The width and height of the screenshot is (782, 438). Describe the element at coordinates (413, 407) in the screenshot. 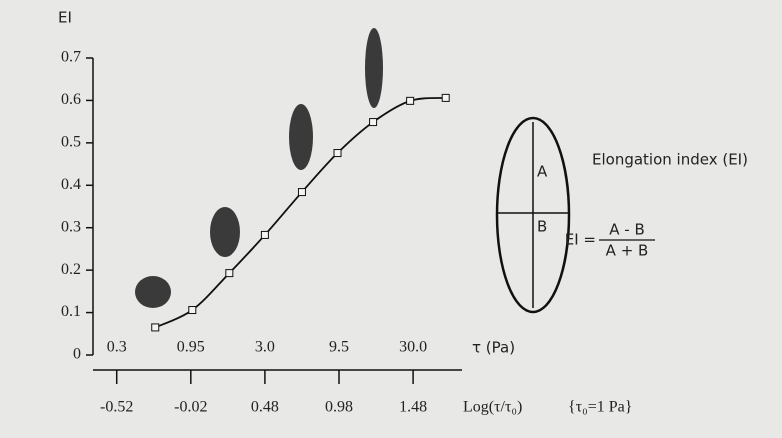

I see `x2-tick-label: 1.48` at that location.